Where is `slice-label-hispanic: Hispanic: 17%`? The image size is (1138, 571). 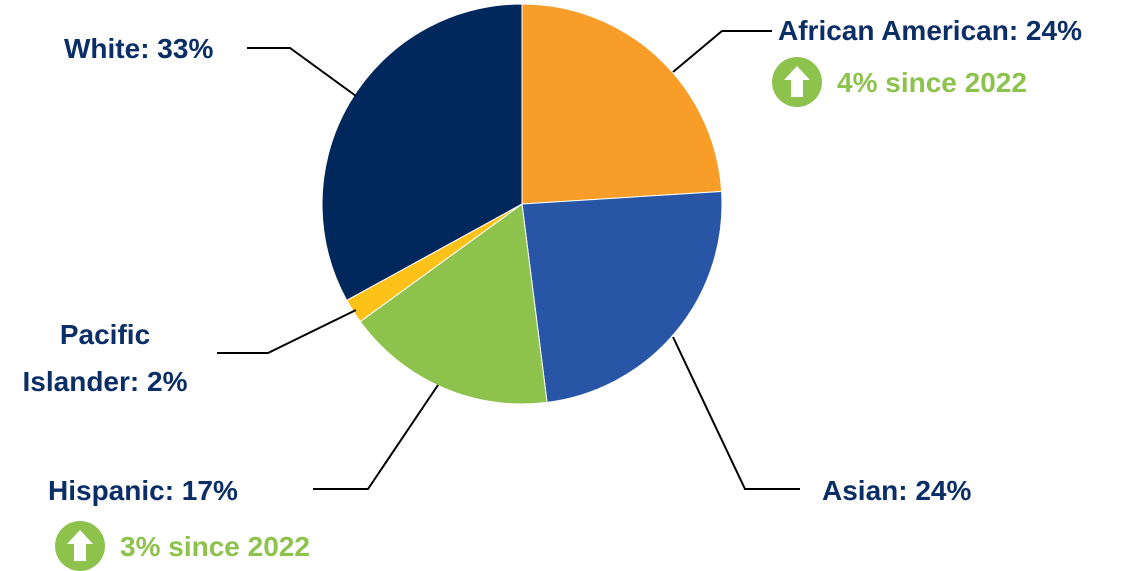
slice-label-hispanic: Hispanic: 17% is located at coordinates (143, 490).